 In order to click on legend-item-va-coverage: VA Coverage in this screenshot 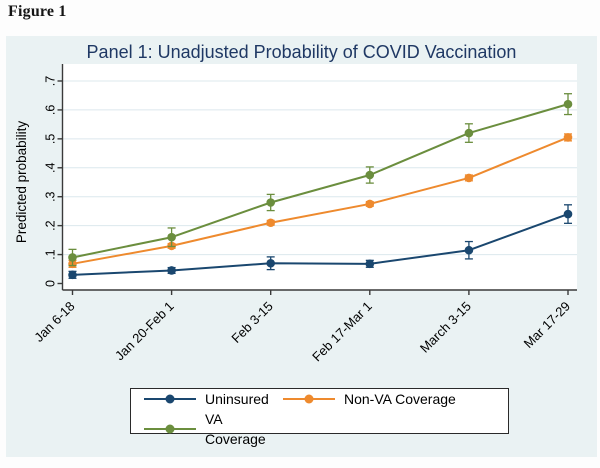, I will do `click(213, 429)`.